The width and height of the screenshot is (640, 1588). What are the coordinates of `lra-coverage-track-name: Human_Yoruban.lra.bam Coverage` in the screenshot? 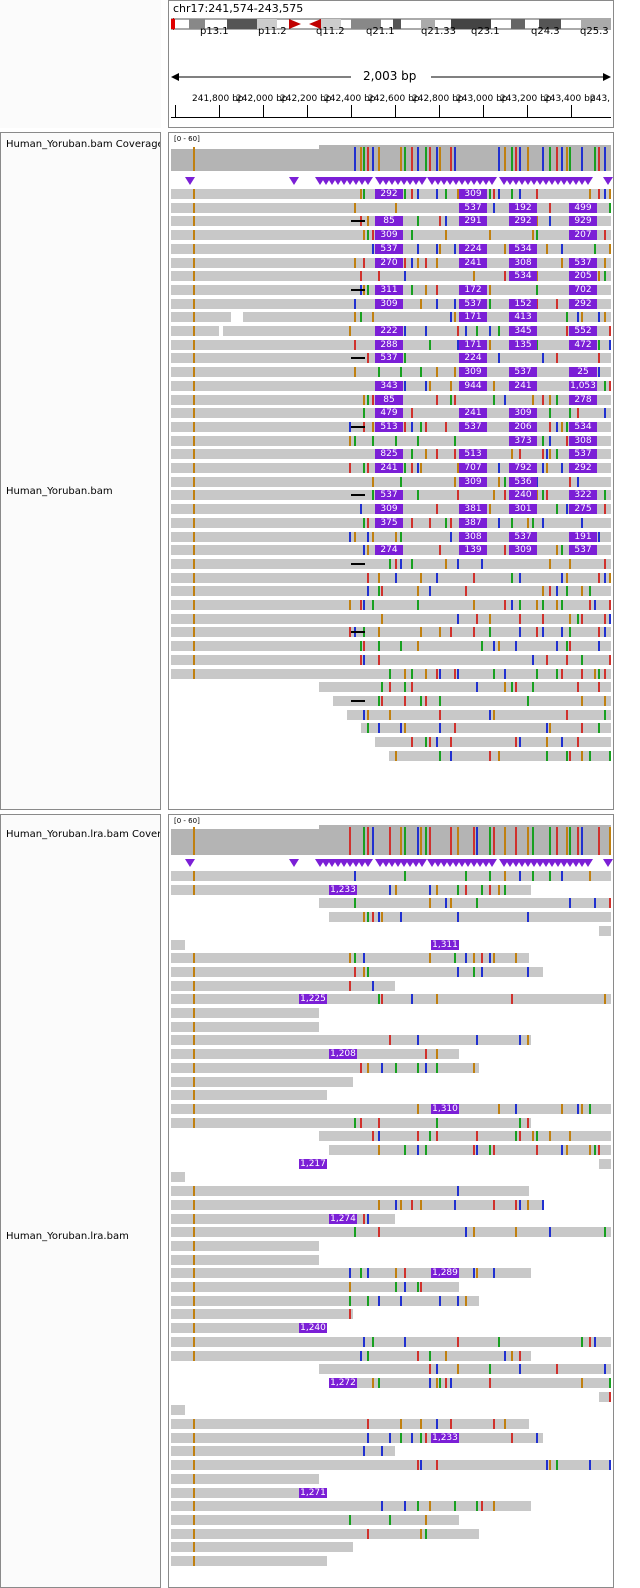 It's located at (83, 834).